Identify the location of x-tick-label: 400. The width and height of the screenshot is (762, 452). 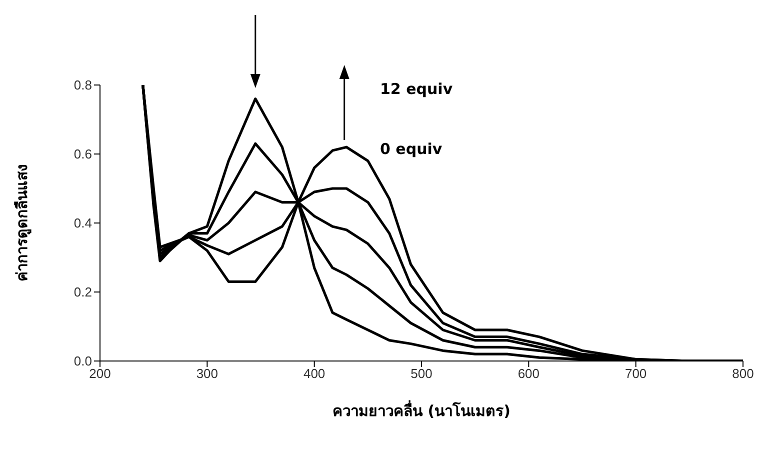
(314, 374).